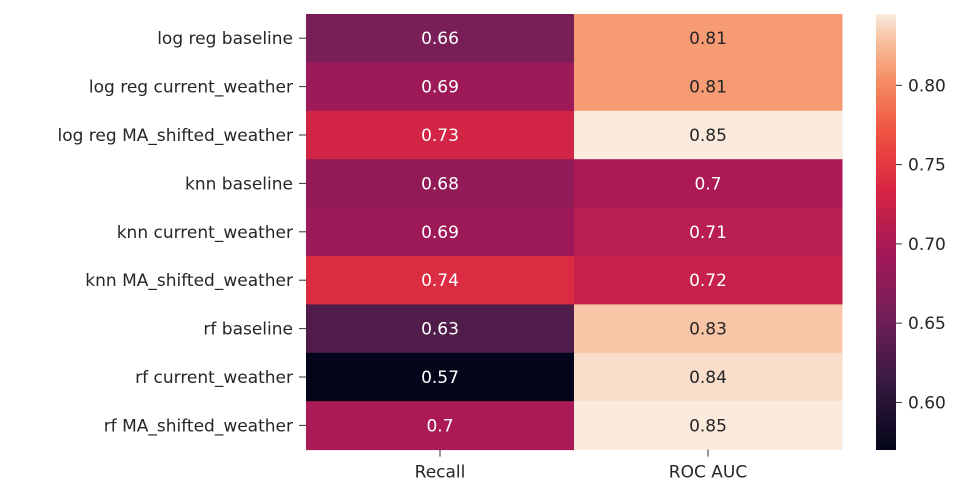  I want to click on cell-value-label: 0.74, so click(440, 281).